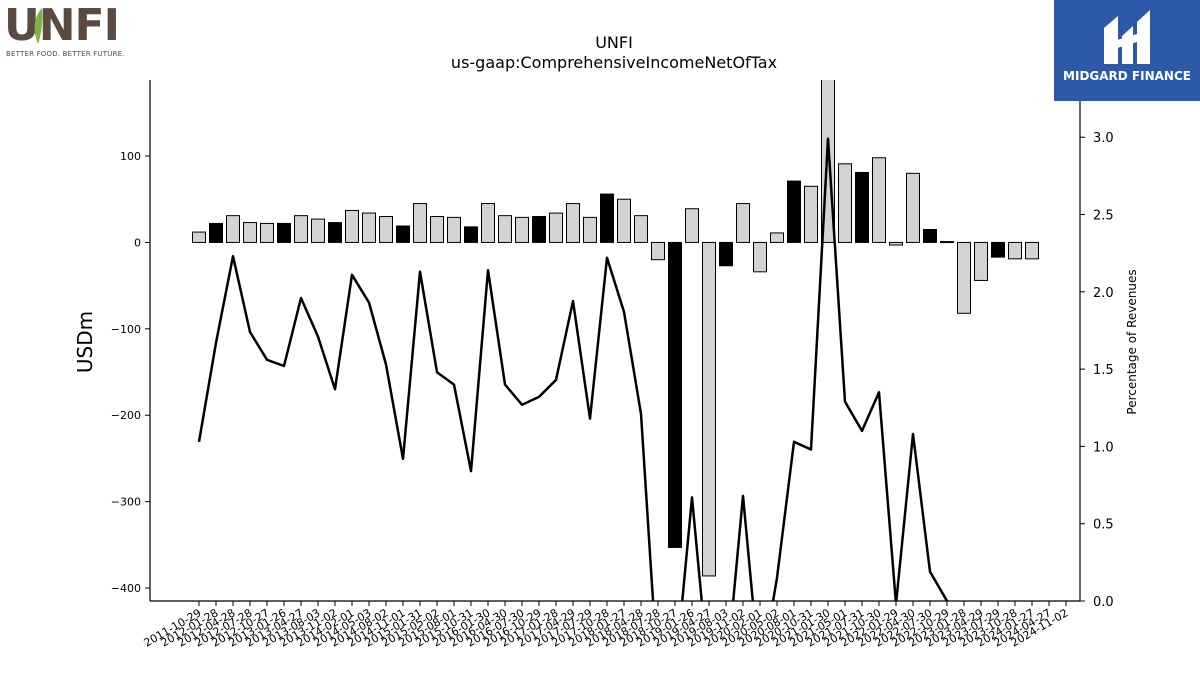 This screenshot has width=1200, height=675. I want to click on y-right-tick-label: 0.5, so click(1103, 525).